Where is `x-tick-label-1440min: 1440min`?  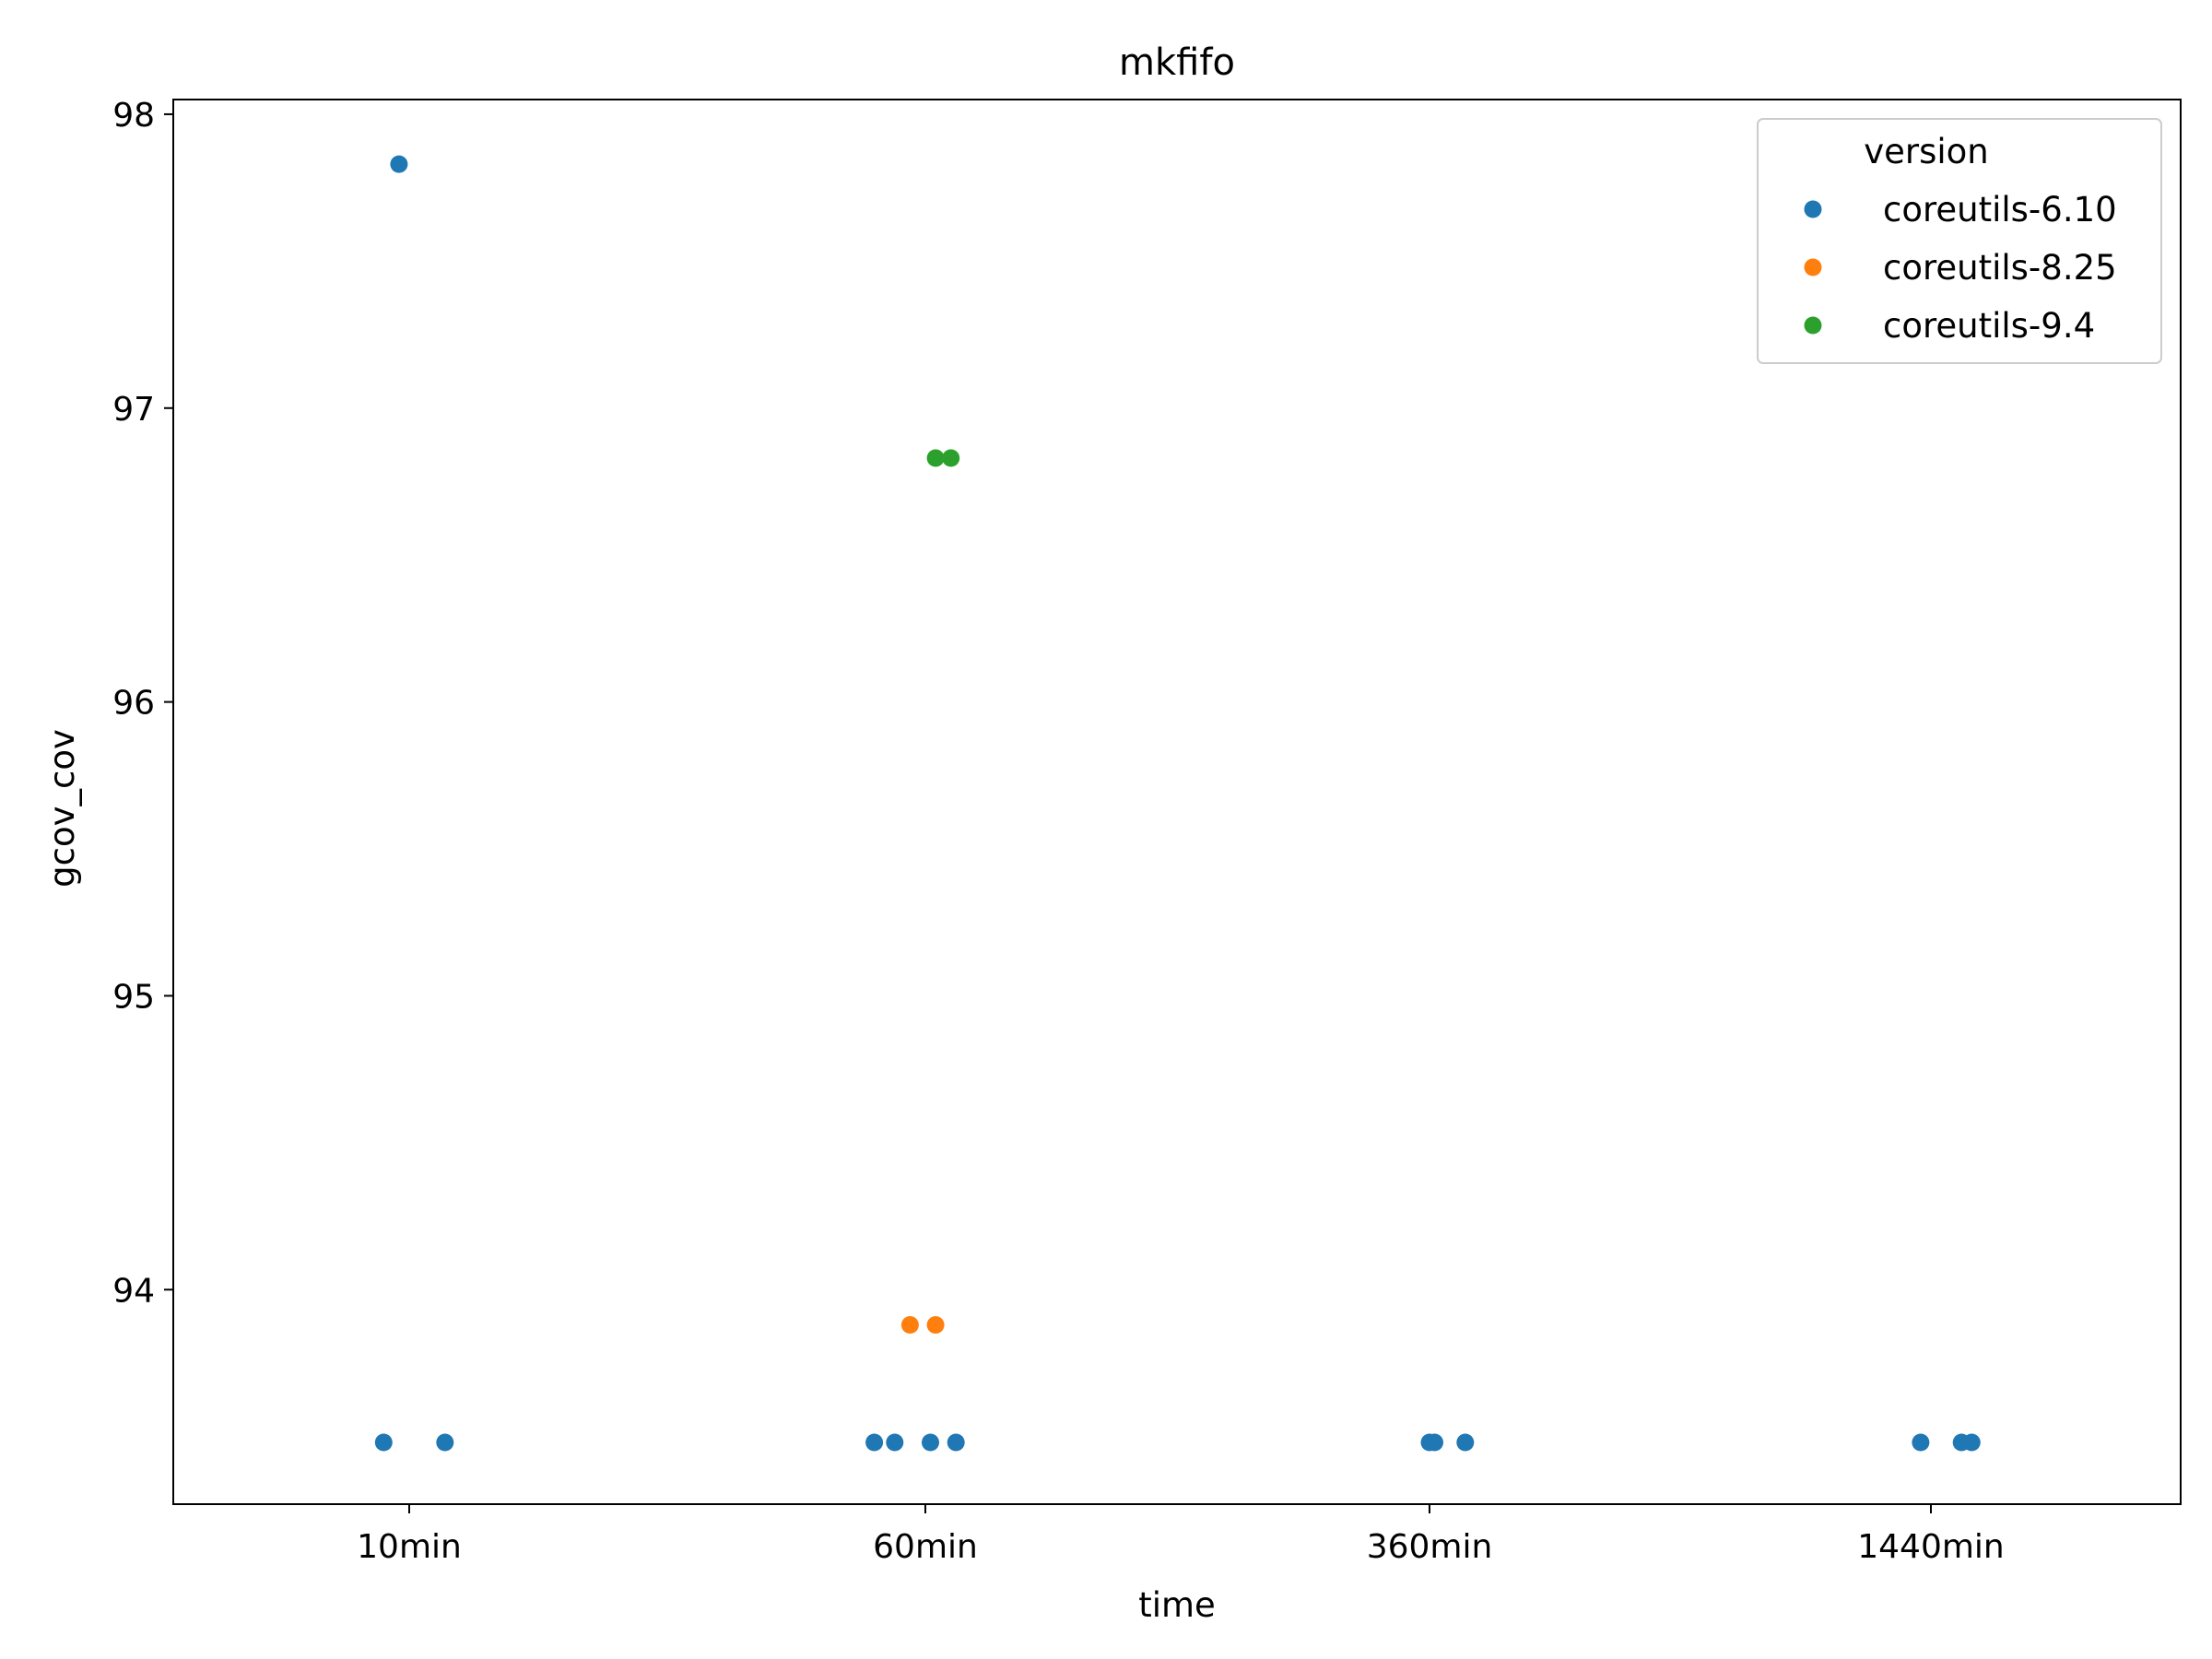 x-tick-label-1440min: 1440min is located at coordinates (1931, 1547).